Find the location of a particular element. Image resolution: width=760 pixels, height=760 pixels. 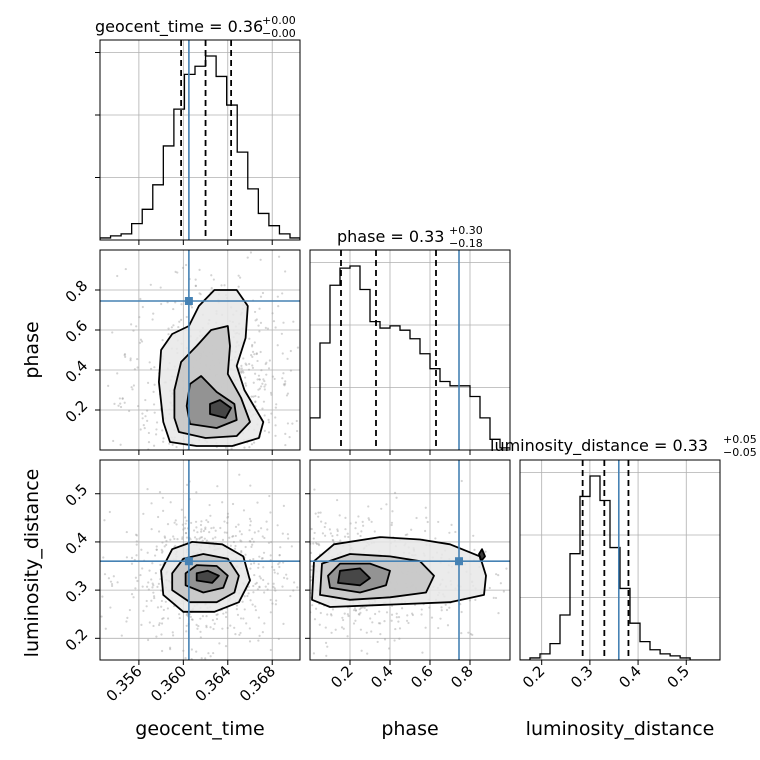

panel-content is located at coordinates (410, 350).